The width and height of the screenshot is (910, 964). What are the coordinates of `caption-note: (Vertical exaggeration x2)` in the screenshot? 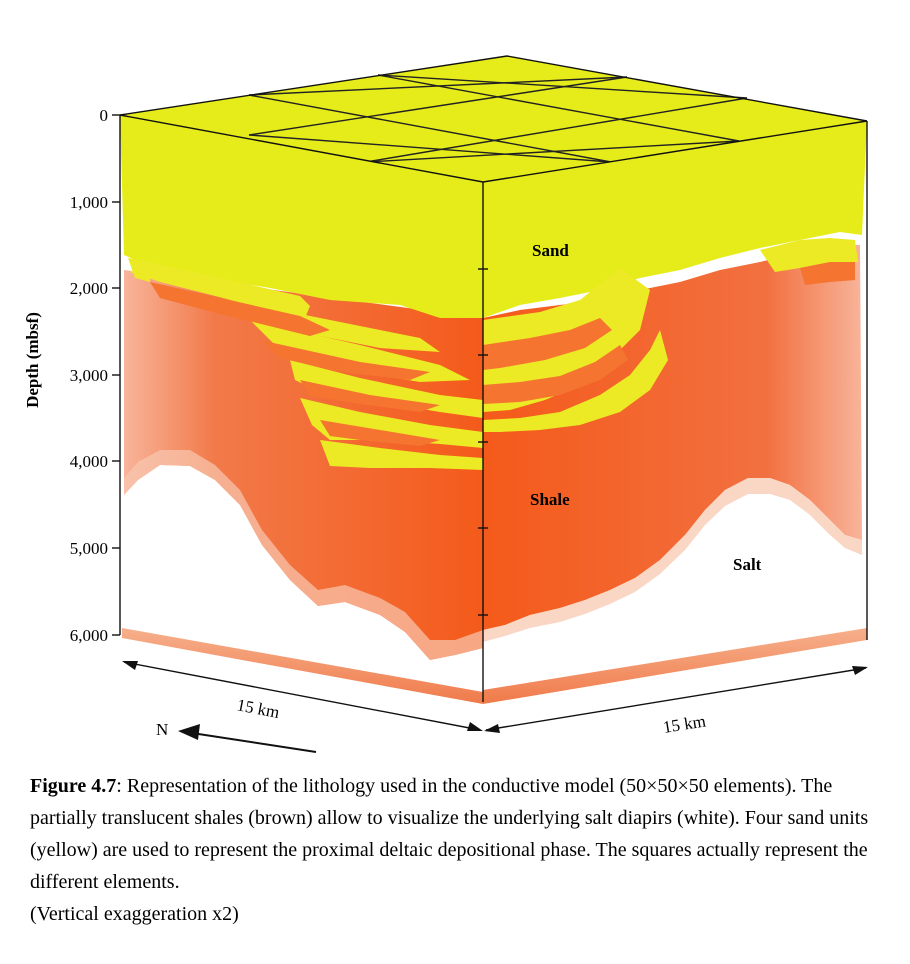 It's located at (134, 914).